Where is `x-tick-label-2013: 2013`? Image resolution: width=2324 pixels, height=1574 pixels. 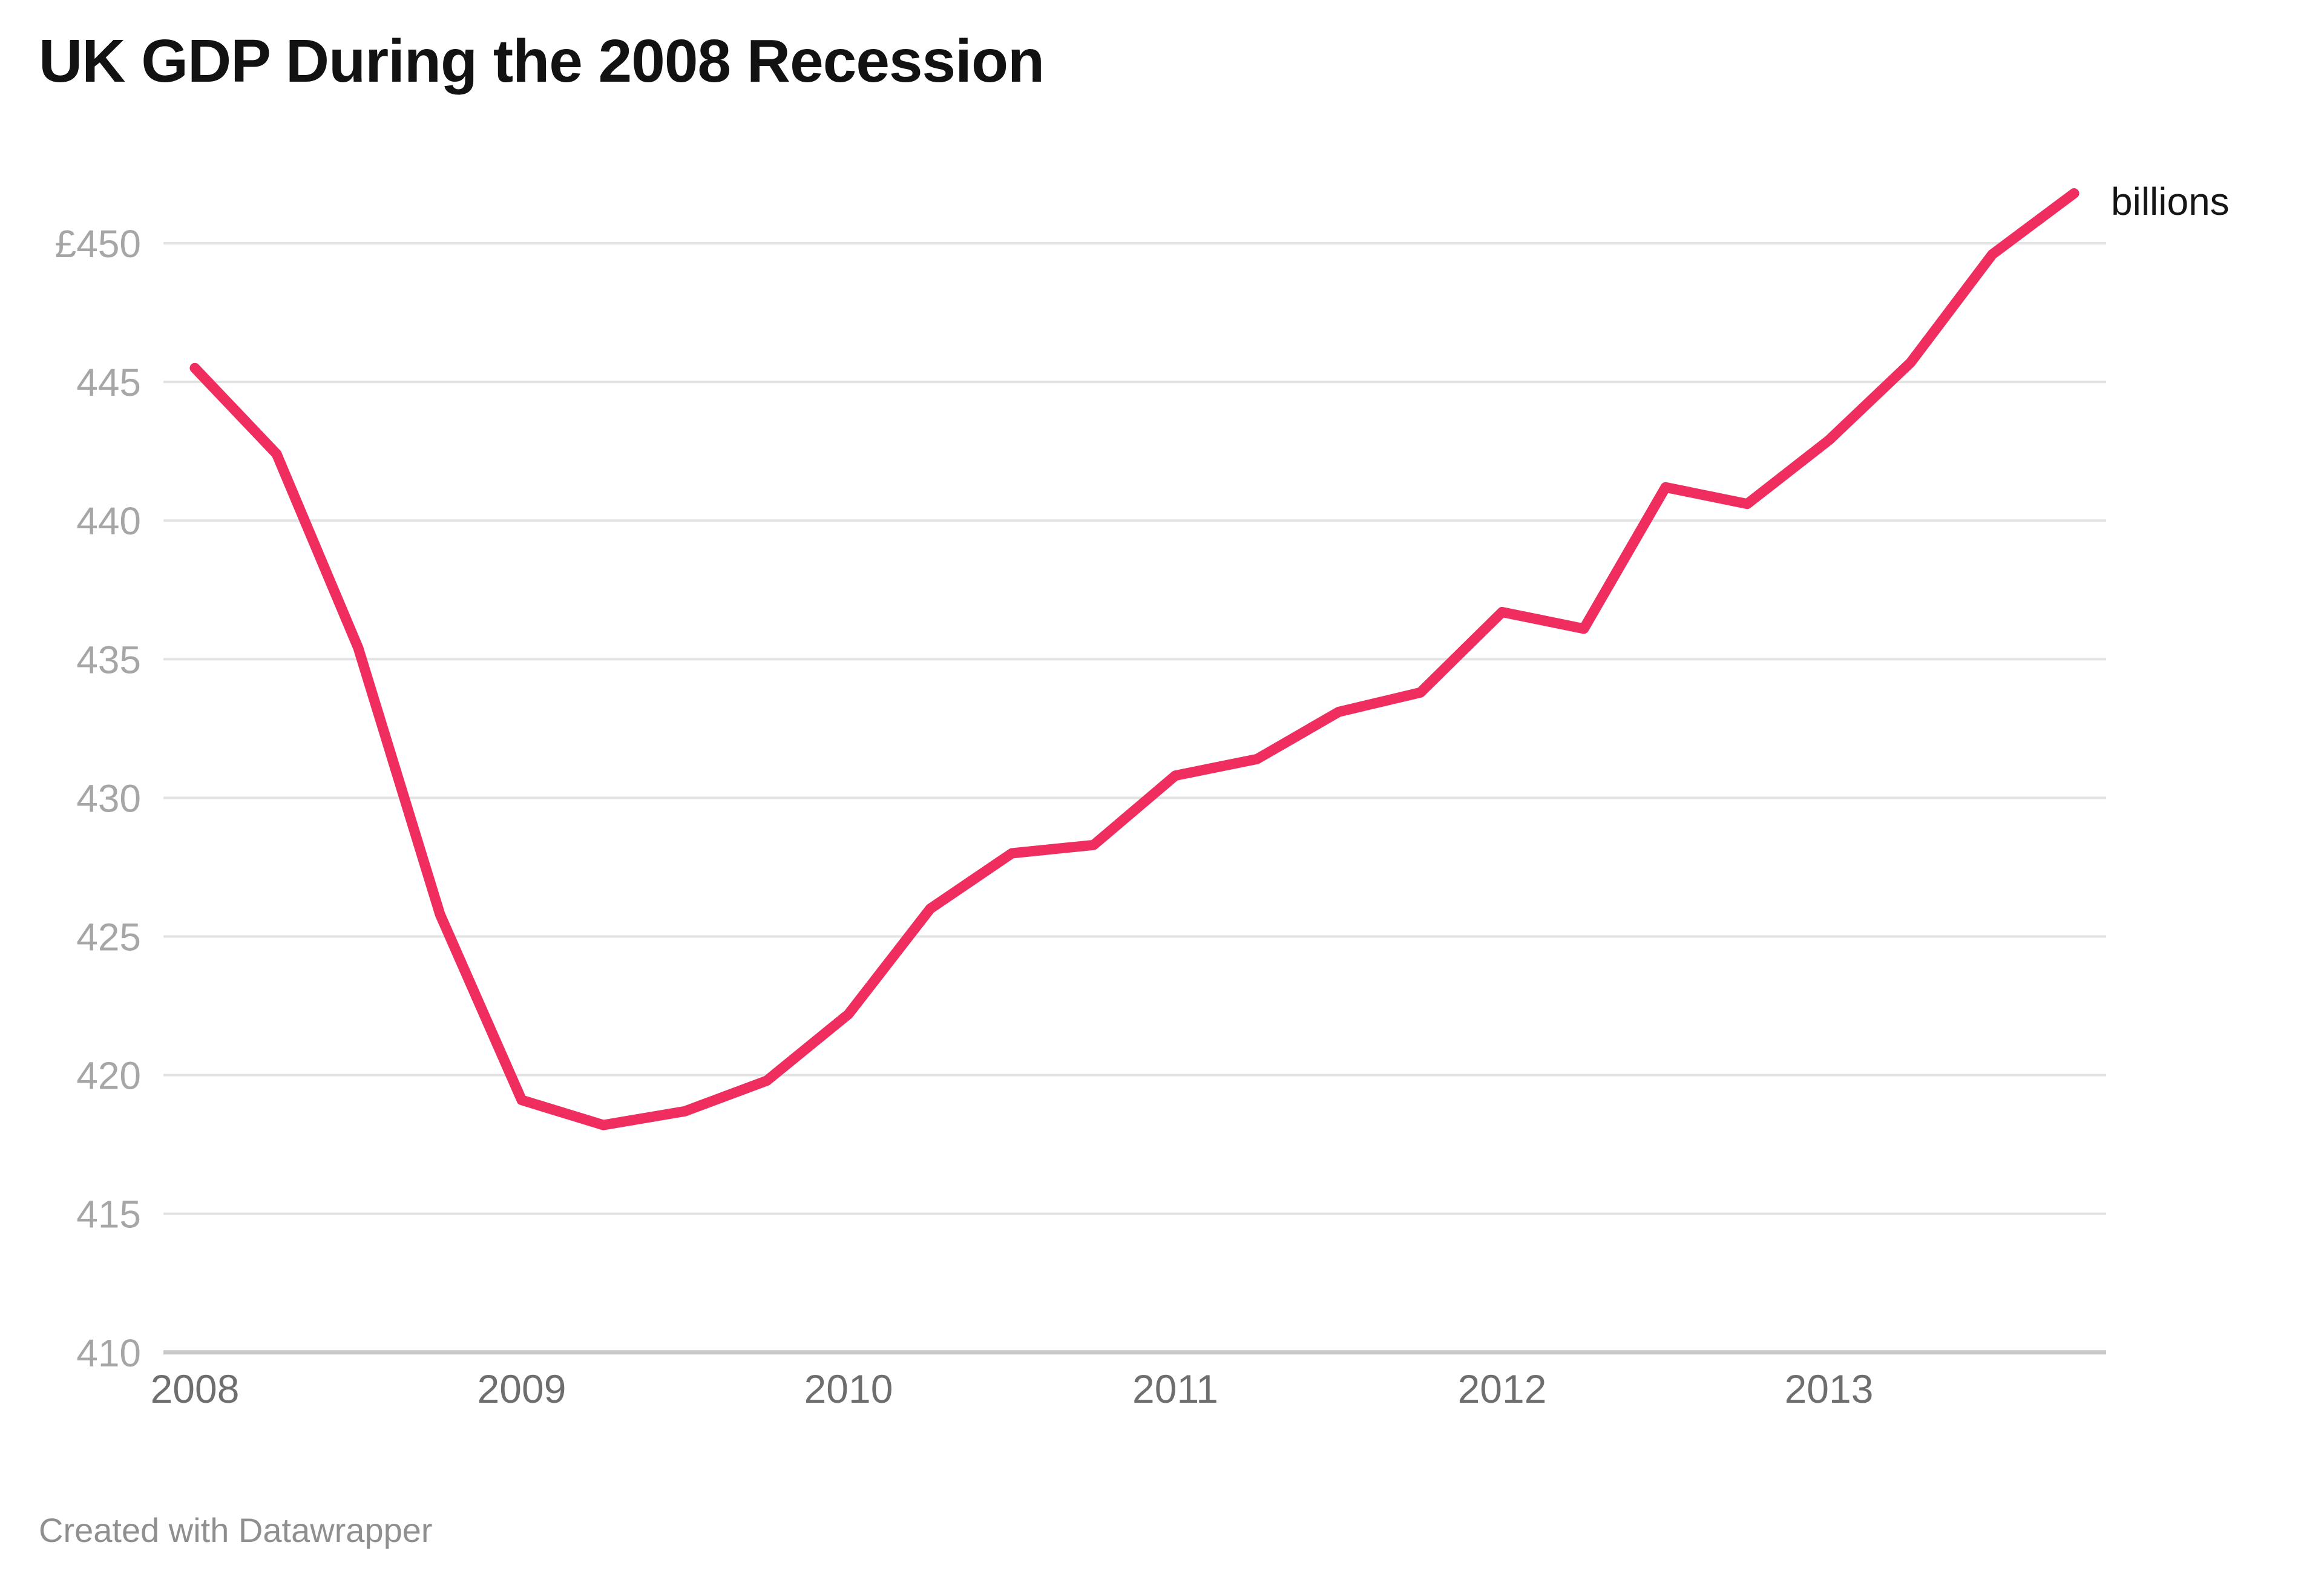
x-tick-label-2013: 2013 is located at coordinates (1829, 1388).